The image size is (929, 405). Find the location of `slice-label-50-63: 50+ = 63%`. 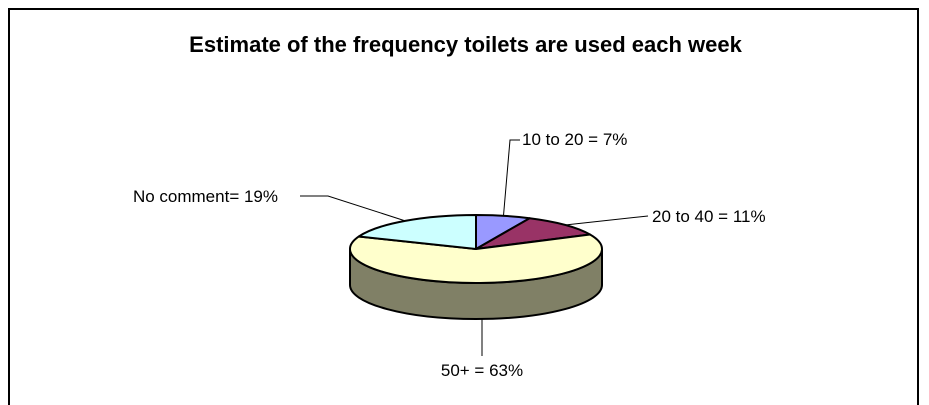

slice-label-50-63: 50+ = 63% is located at coordinates (482, 370).